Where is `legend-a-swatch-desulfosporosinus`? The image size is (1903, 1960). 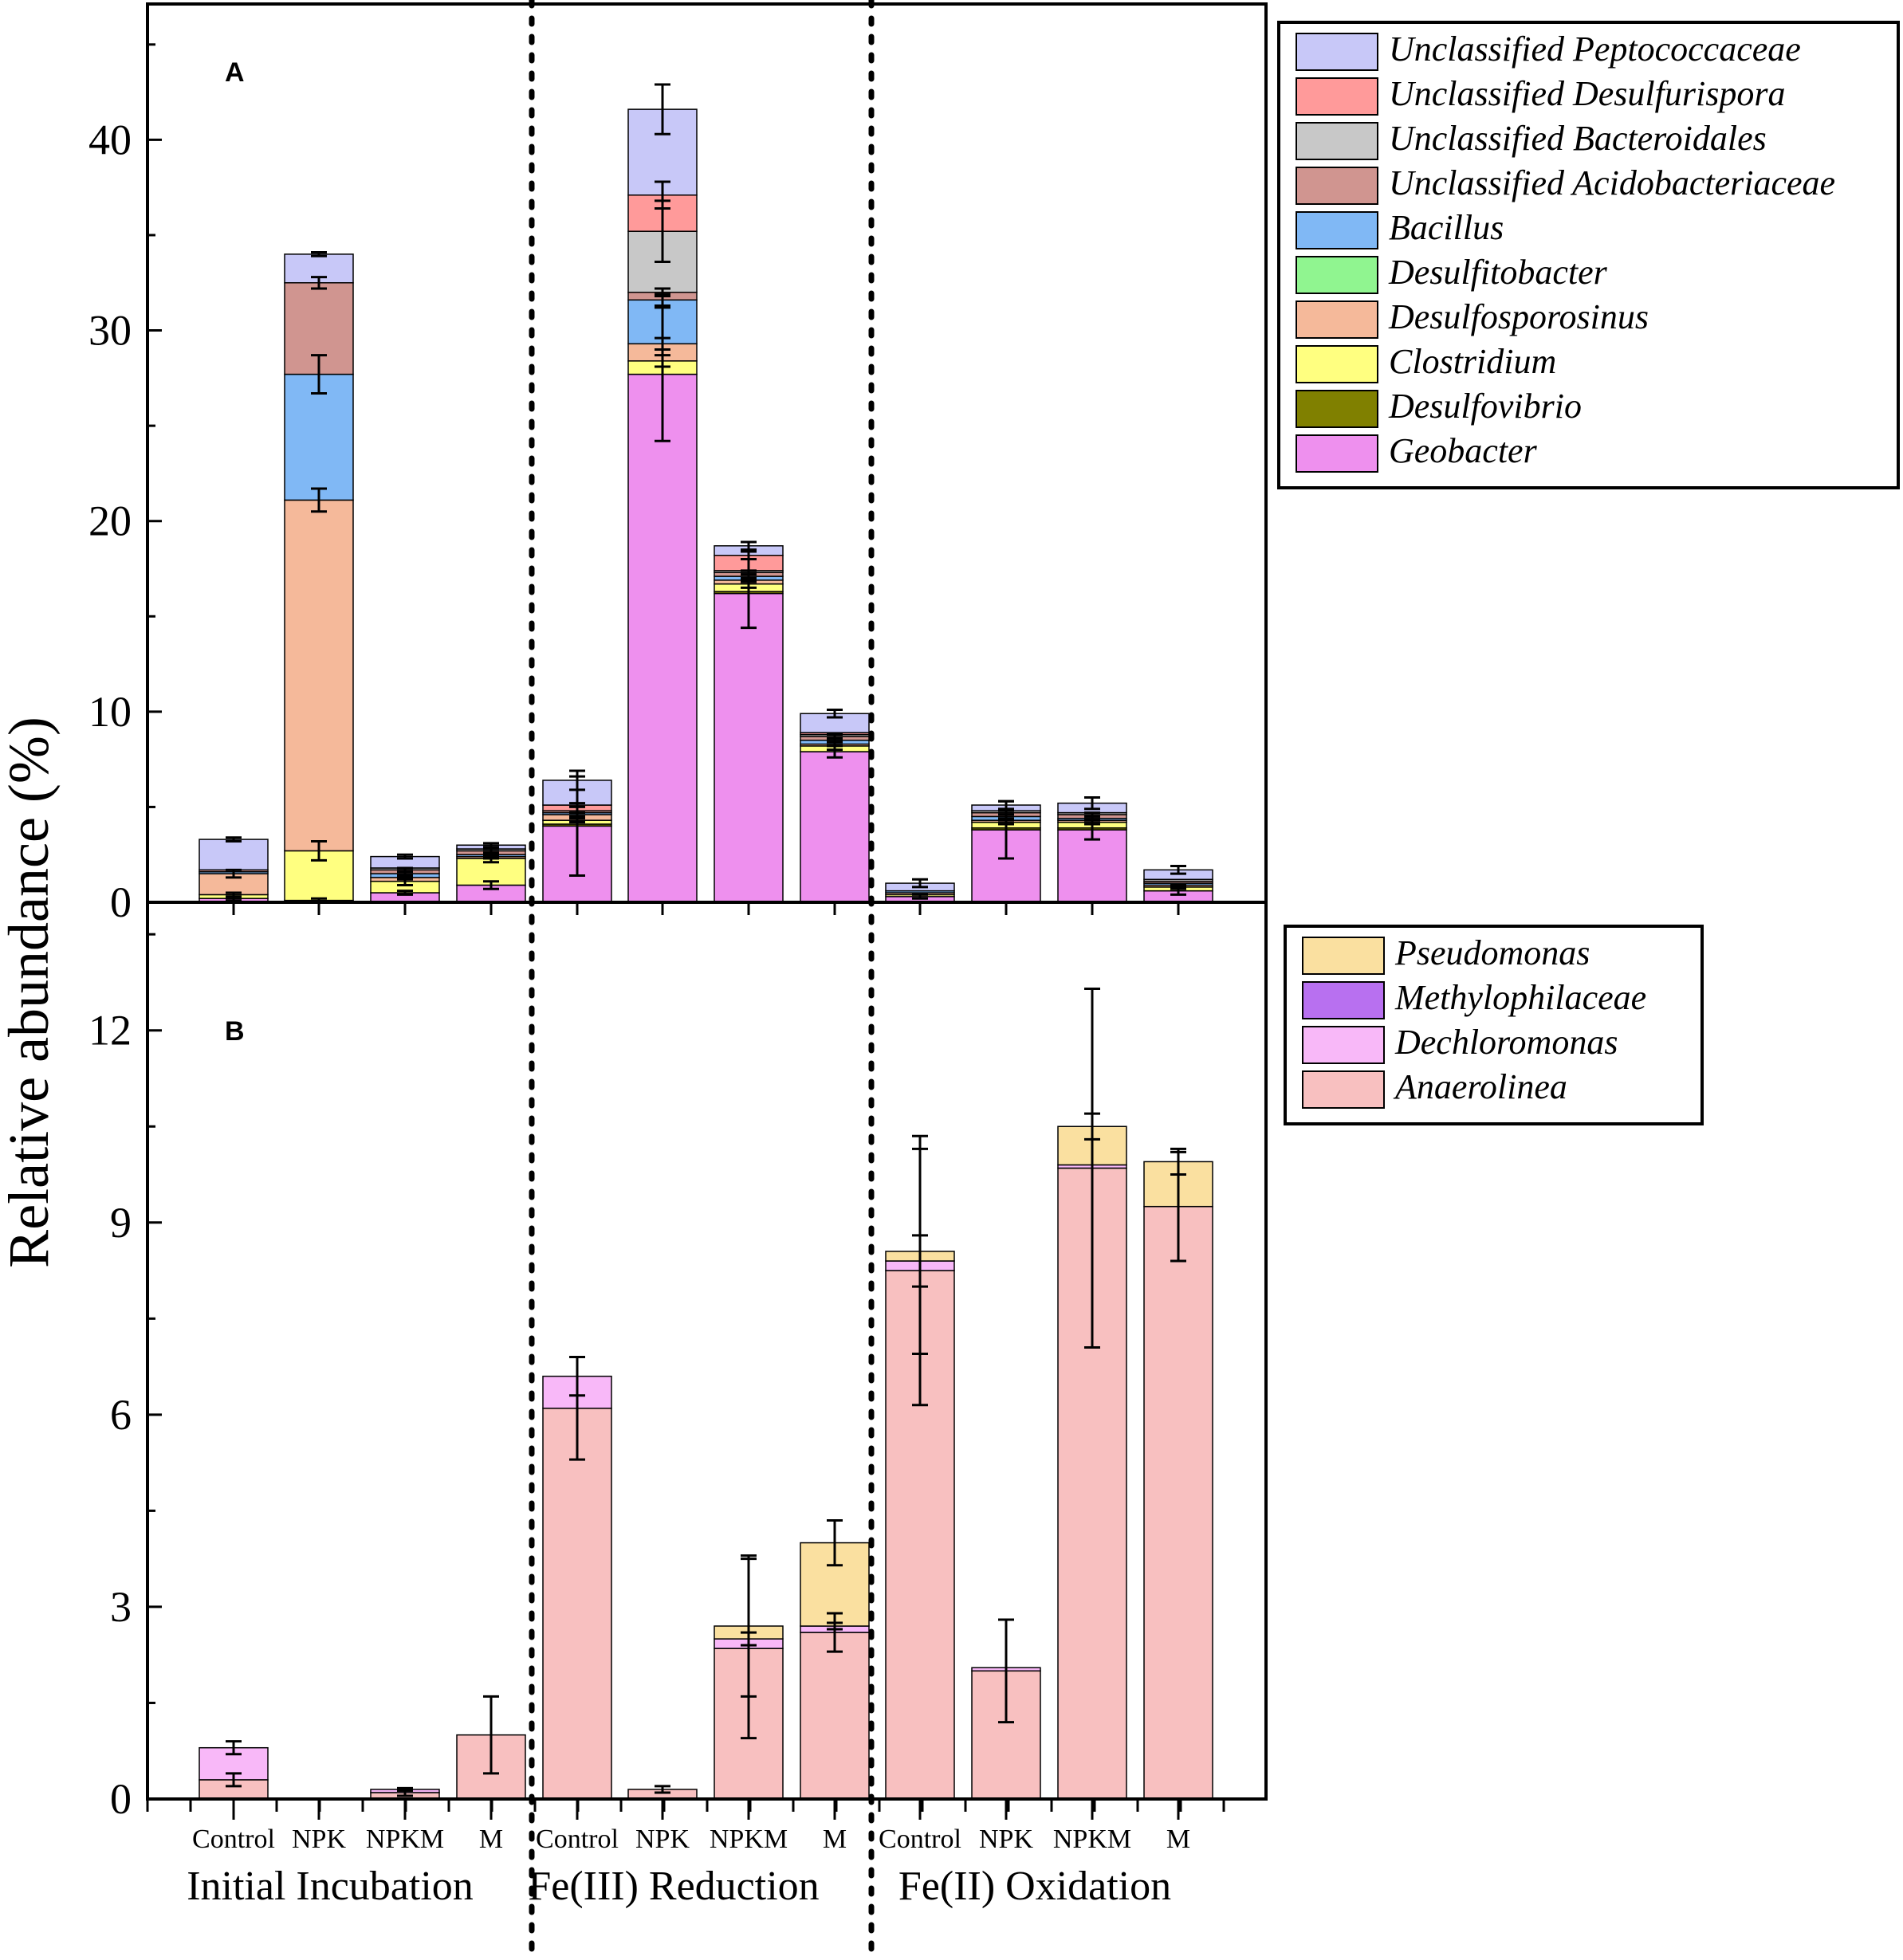 legend-a-swatch-desulfosporosinus is located at coordinates (1337, 319).